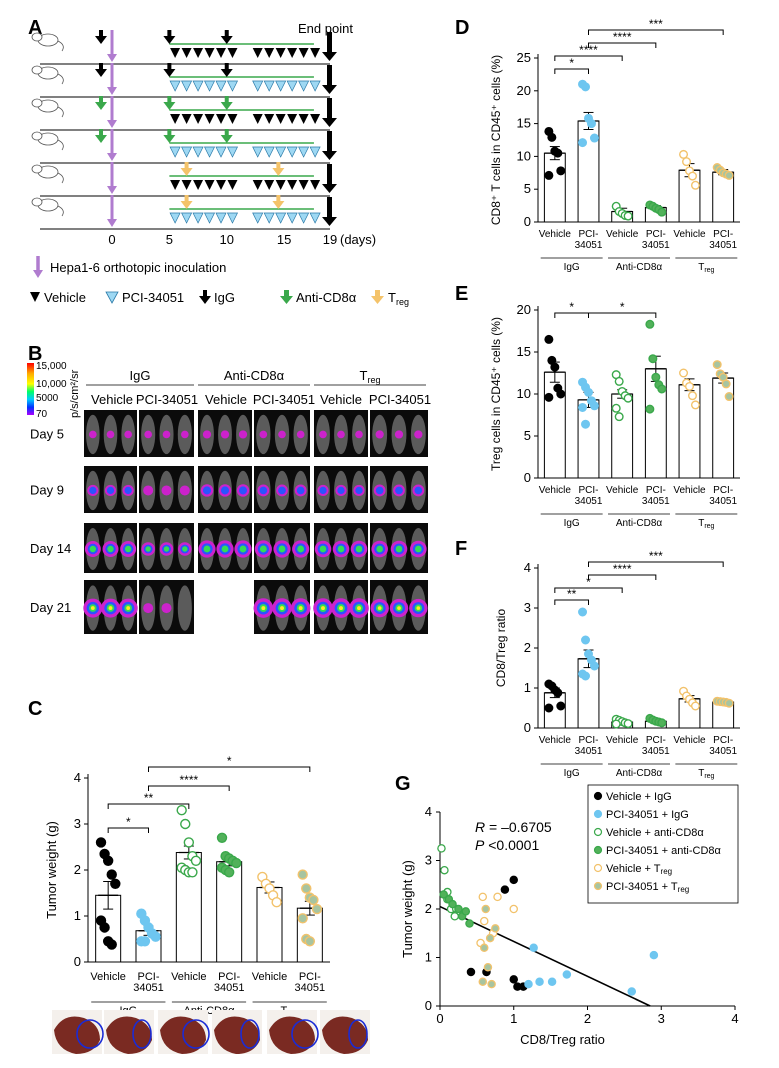 This screenshot has height=1068, width=779. I want to click on y-tick-label: 10, so click(524, 393).